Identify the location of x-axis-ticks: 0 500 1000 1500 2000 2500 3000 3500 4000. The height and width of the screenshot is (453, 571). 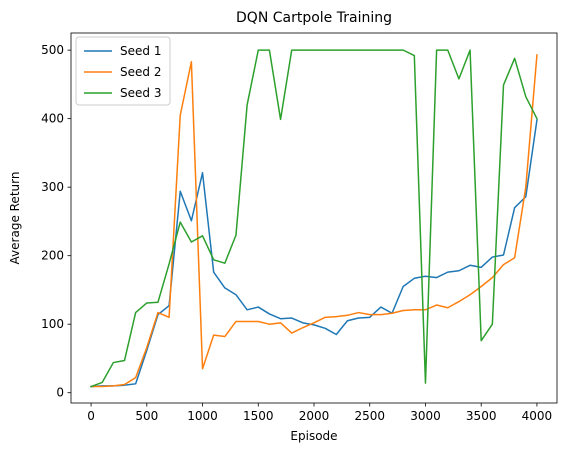
(319, 413).